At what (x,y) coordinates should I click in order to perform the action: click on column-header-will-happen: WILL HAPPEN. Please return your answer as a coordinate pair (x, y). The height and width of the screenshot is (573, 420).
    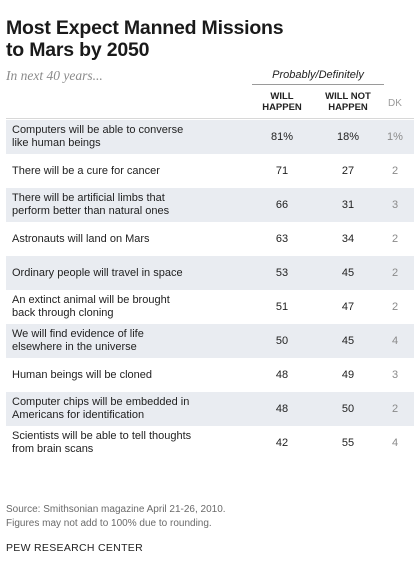
    Looking at the image, I should click on (282, 102).